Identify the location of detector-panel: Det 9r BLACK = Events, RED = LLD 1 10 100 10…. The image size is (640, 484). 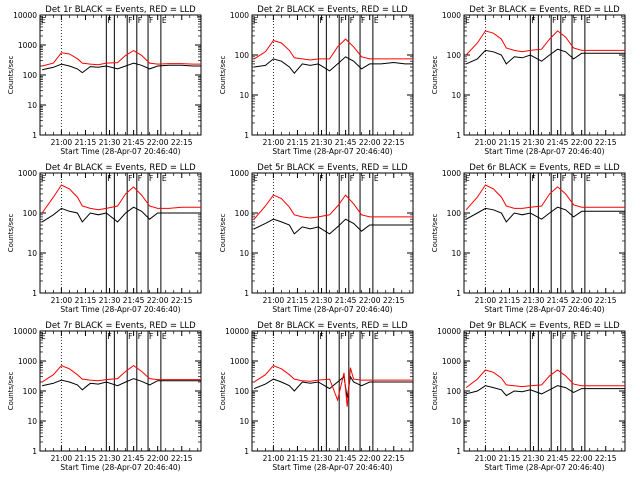
(528, 396).